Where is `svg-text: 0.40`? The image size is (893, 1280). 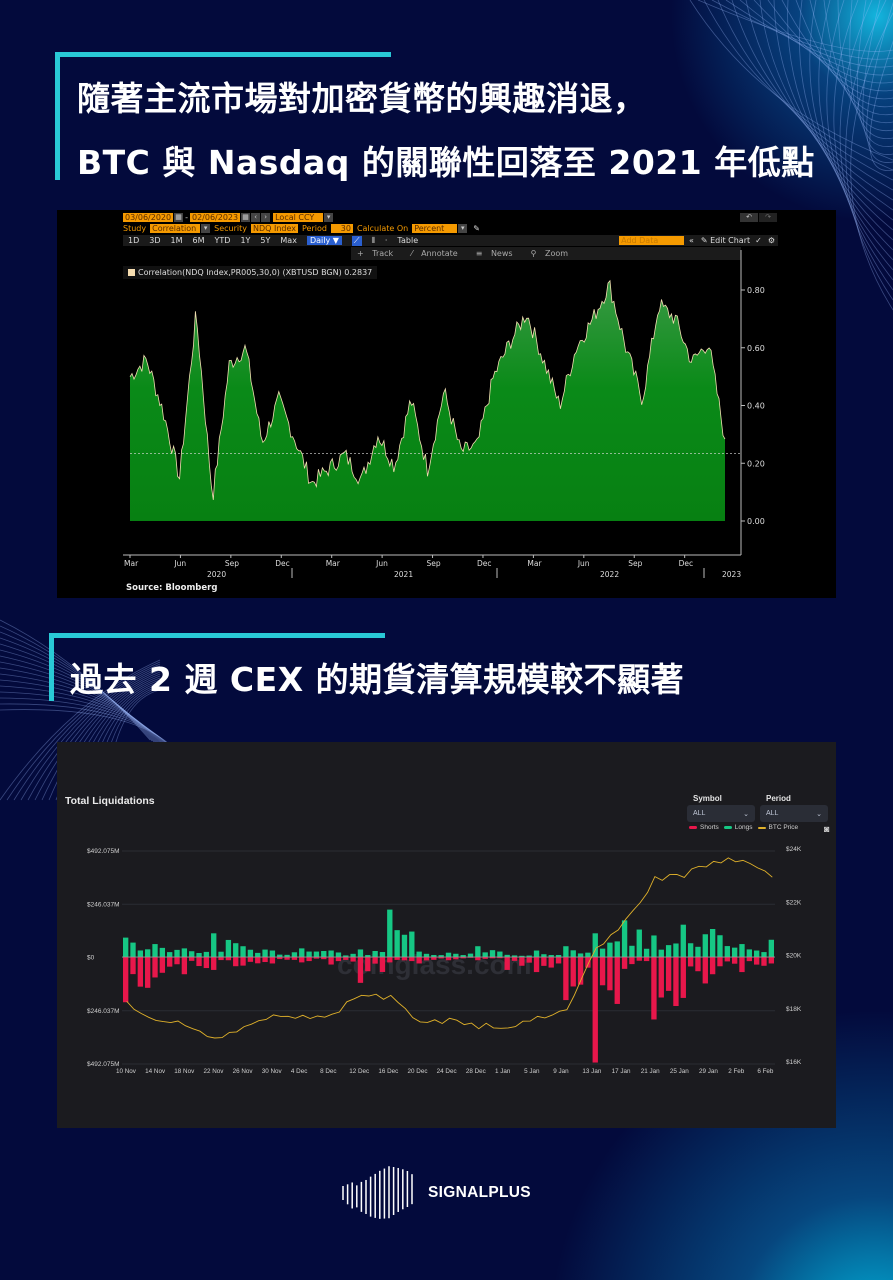 svg-text: 0.40 is located at coordinates (756, 406).